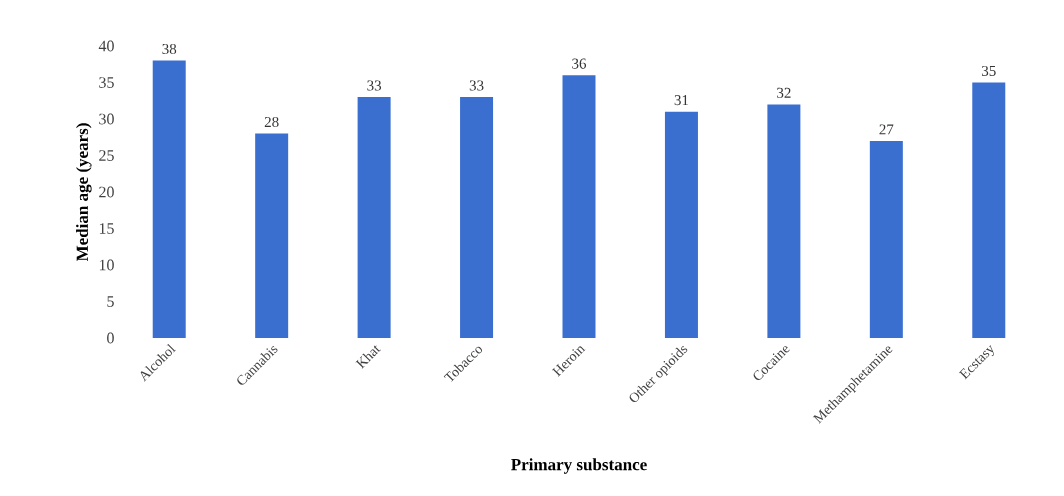  What do you see at coordinates (784, 92) in the screenshot?
I see `data-label: 32` at bounding box center [784, 92].